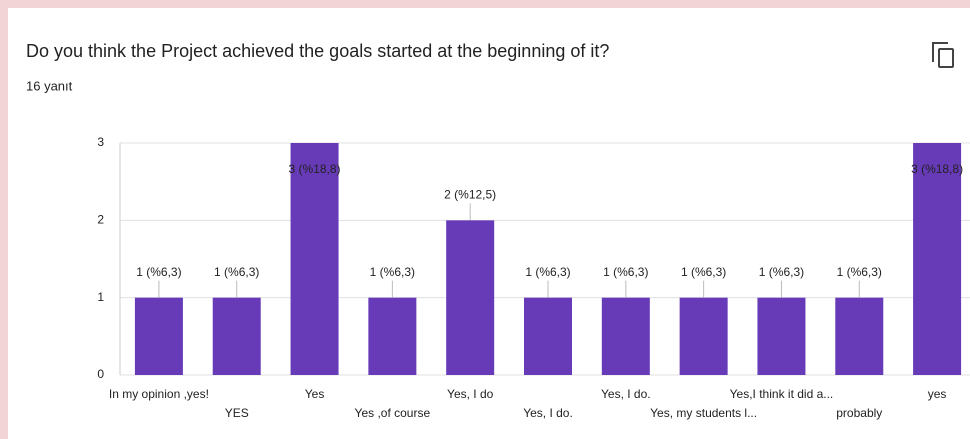  What do you see at coordinates (315, 394) in the screenshot?
I see `x-tick-label: Yes` at bounding box center [315, 394].